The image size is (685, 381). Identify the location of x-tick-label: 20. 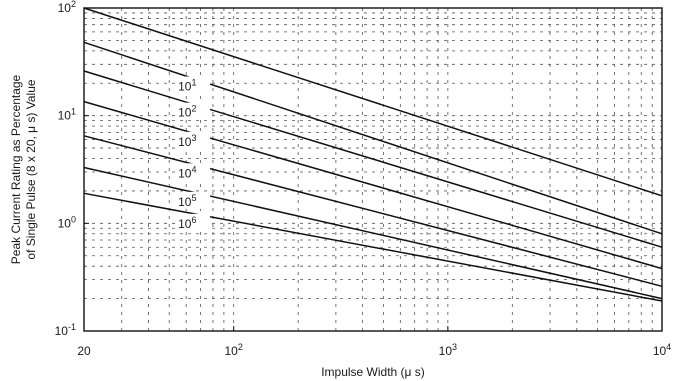
(84, 351).